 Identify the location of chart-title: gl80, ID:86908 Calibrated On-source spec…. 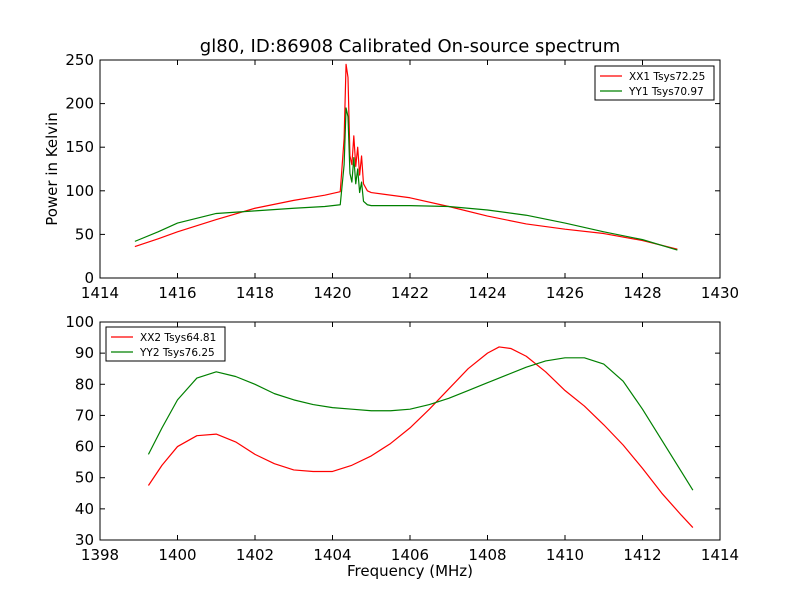
(410, 46).